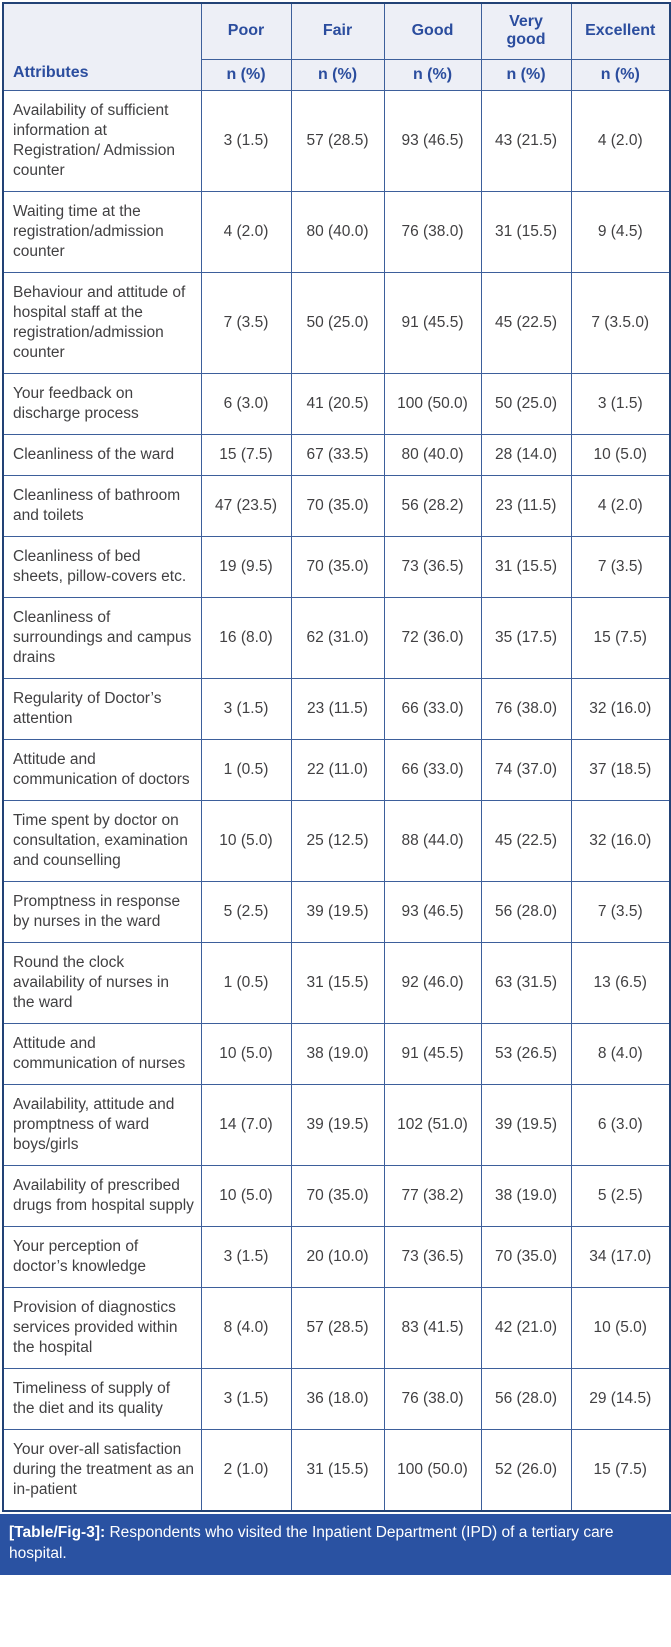 Image resolution: width=671 pixels, height=1647 pixels. What do you see at coordinates (526, 454) in the screenshot?
I see `value-cell: 28 (14.0)` at bounding box center [526, 454].